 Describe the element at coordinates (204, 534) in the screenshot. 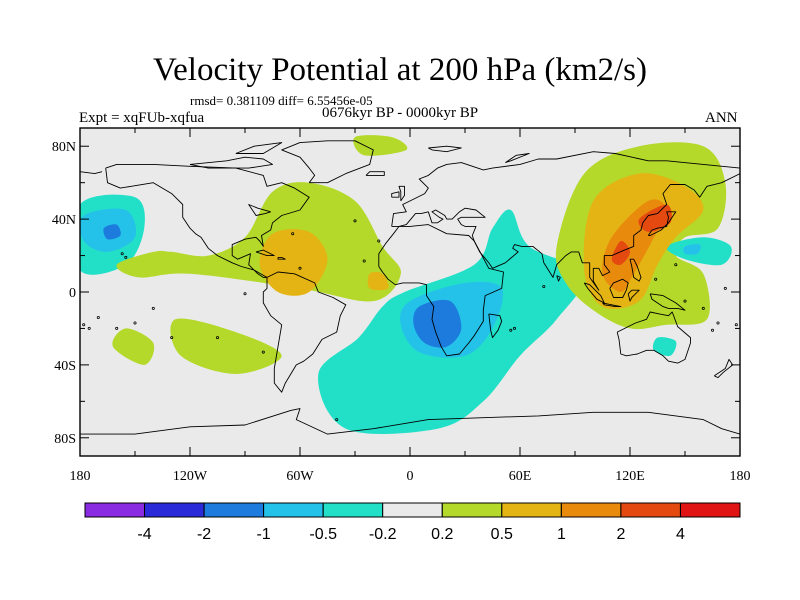

I see `colorbar-label: -2` at that location.